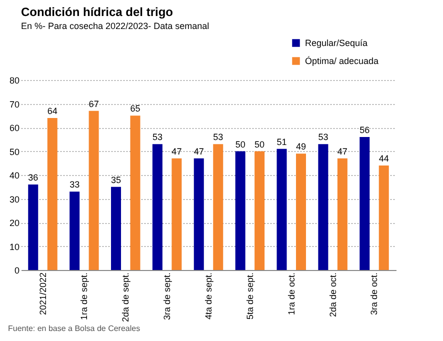 Image resolution: width=443 pixels, height=341 pixels. Describe the element at coordinates (43, 294) in the screenshot. I see `x-tick-label: 2021/2022` at that location.